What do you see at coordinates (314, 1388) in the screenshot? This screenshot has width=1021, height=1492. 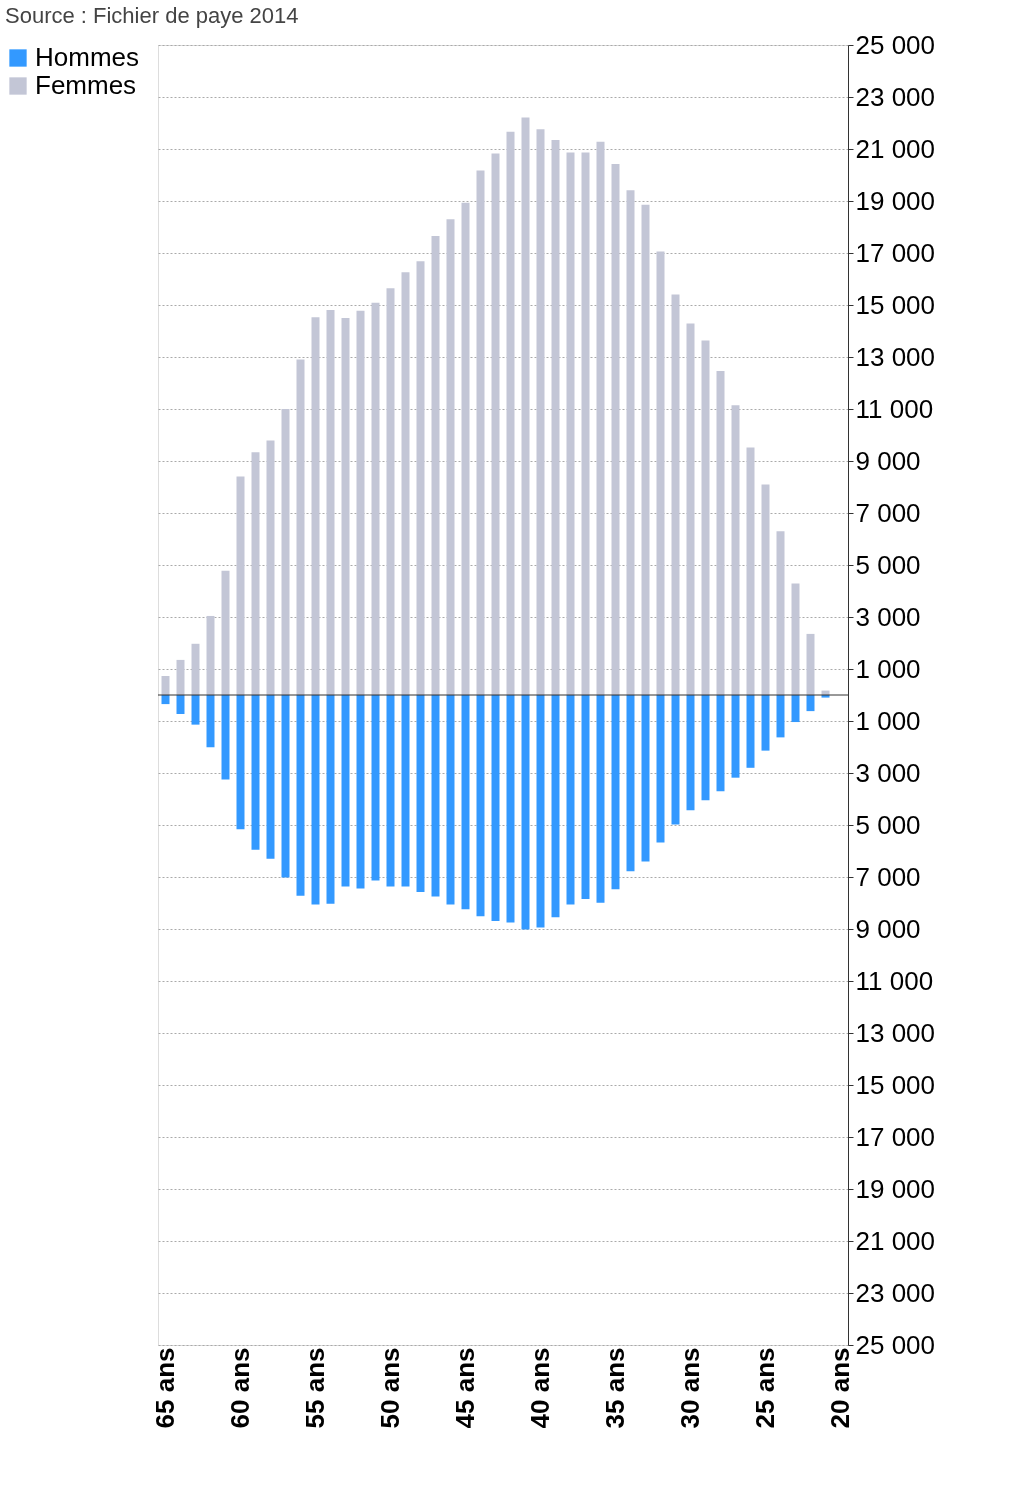 I see `x-tick-label: 55 ans` at bounding box center [314, 1388].